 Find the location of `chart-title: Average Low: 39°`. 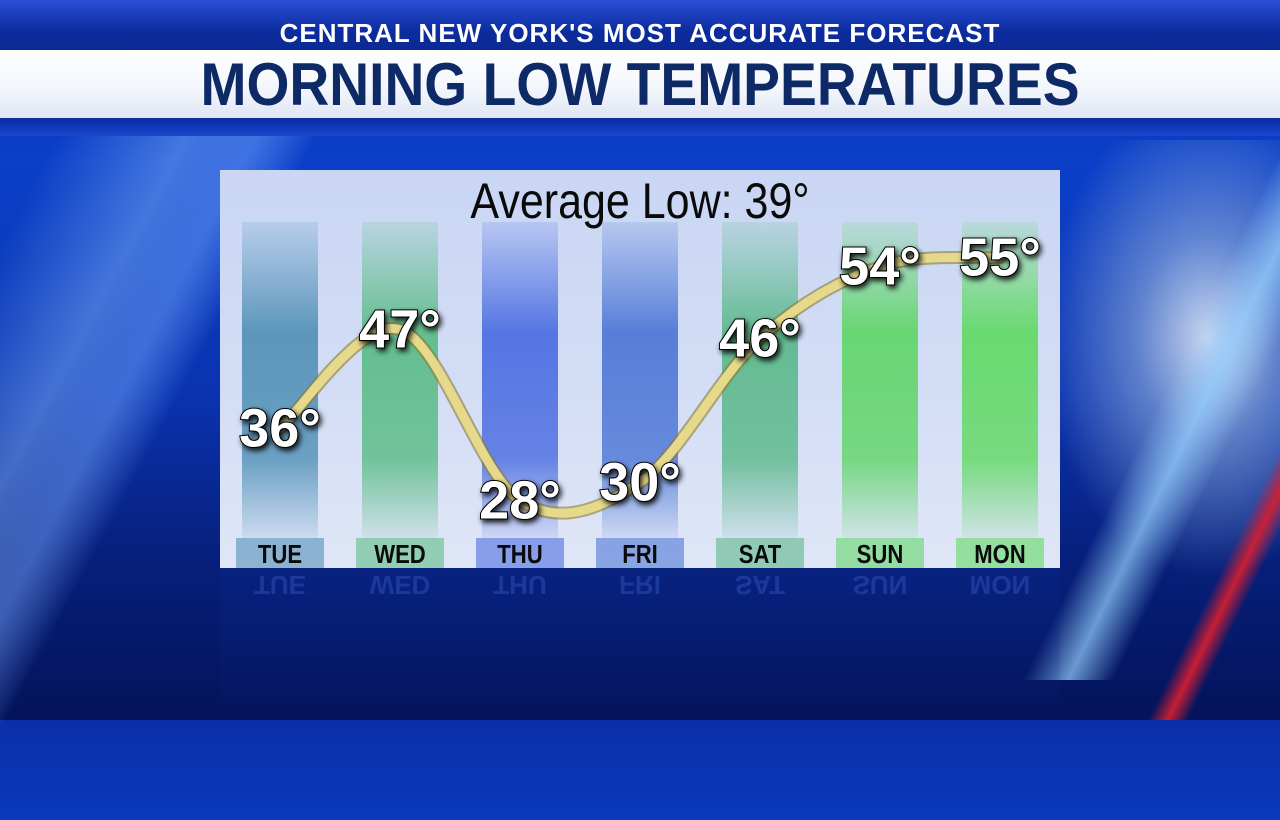

chart-title: Average Low: 39° is located at coordinates (640, 201).